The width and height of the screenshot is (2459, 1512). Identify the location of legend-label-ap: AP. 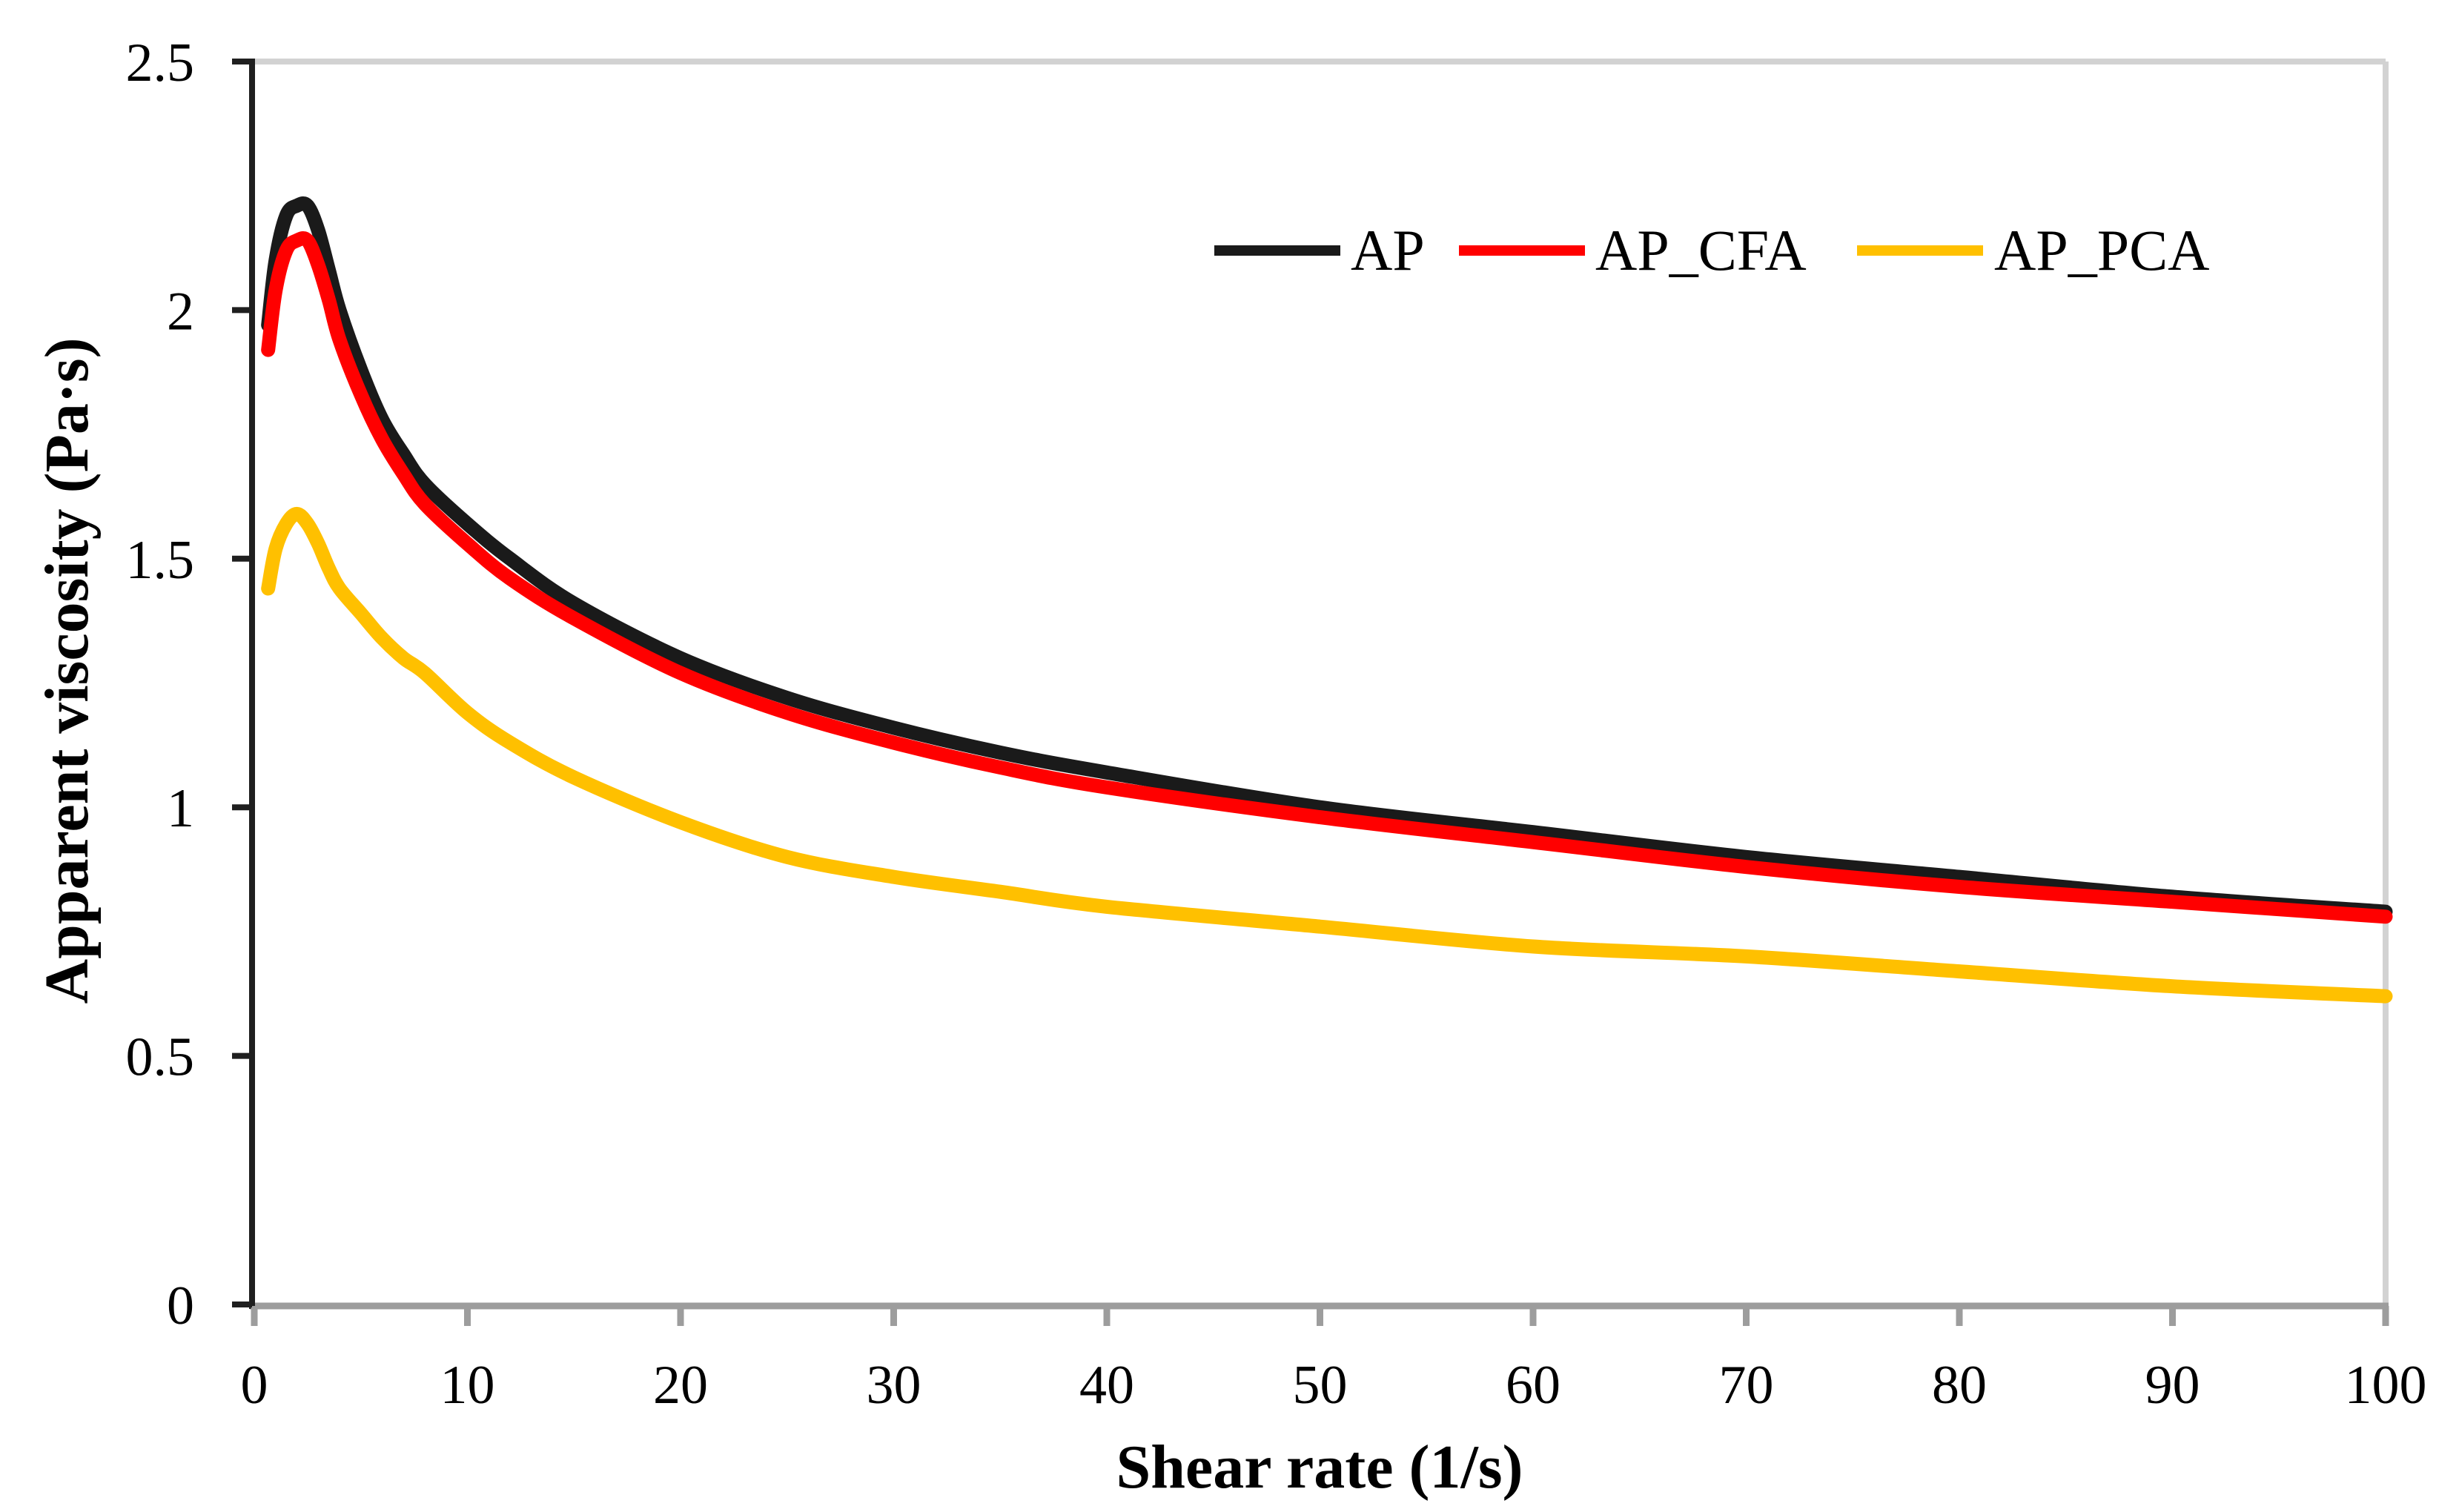
(1388, 250).